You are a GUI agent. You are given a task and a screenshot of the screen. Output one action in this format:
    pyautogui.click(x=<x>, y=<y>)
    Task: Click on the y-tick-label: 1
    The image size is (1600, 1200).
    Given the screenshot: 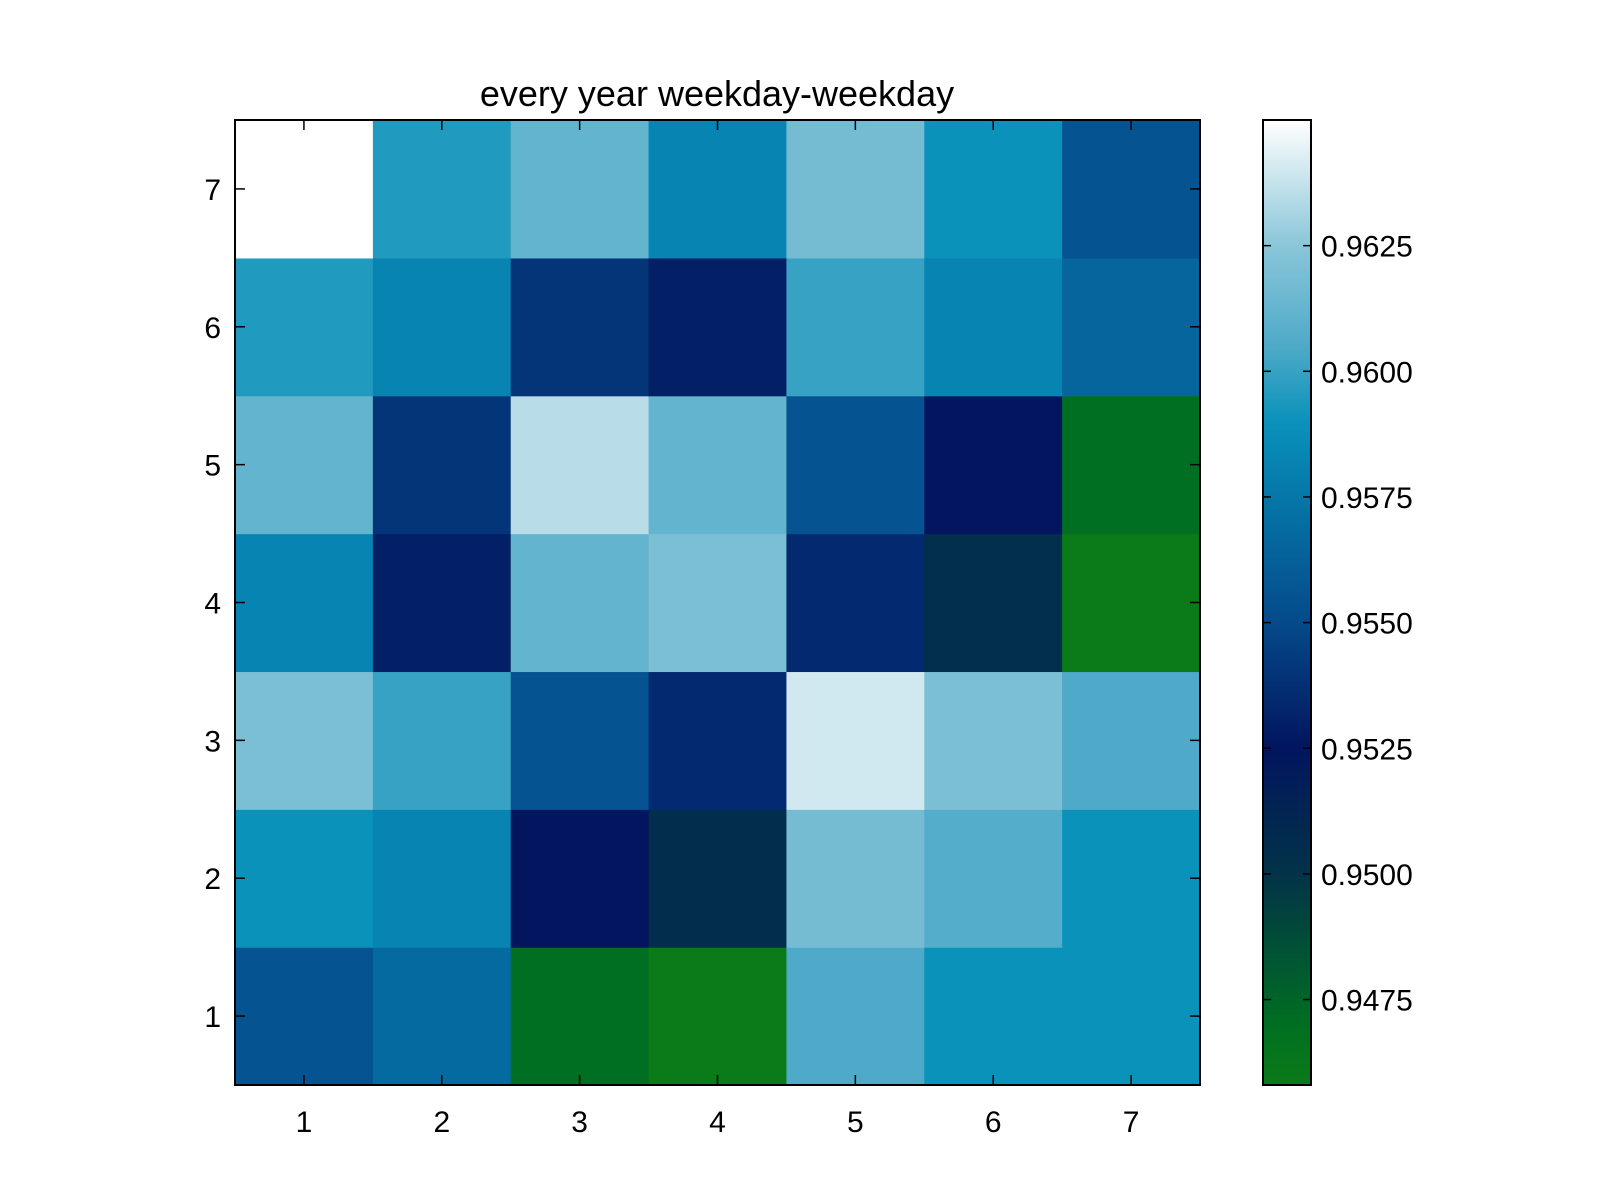 What is the action you would take?
    pyautogui.click(x=212, y=1017)
    